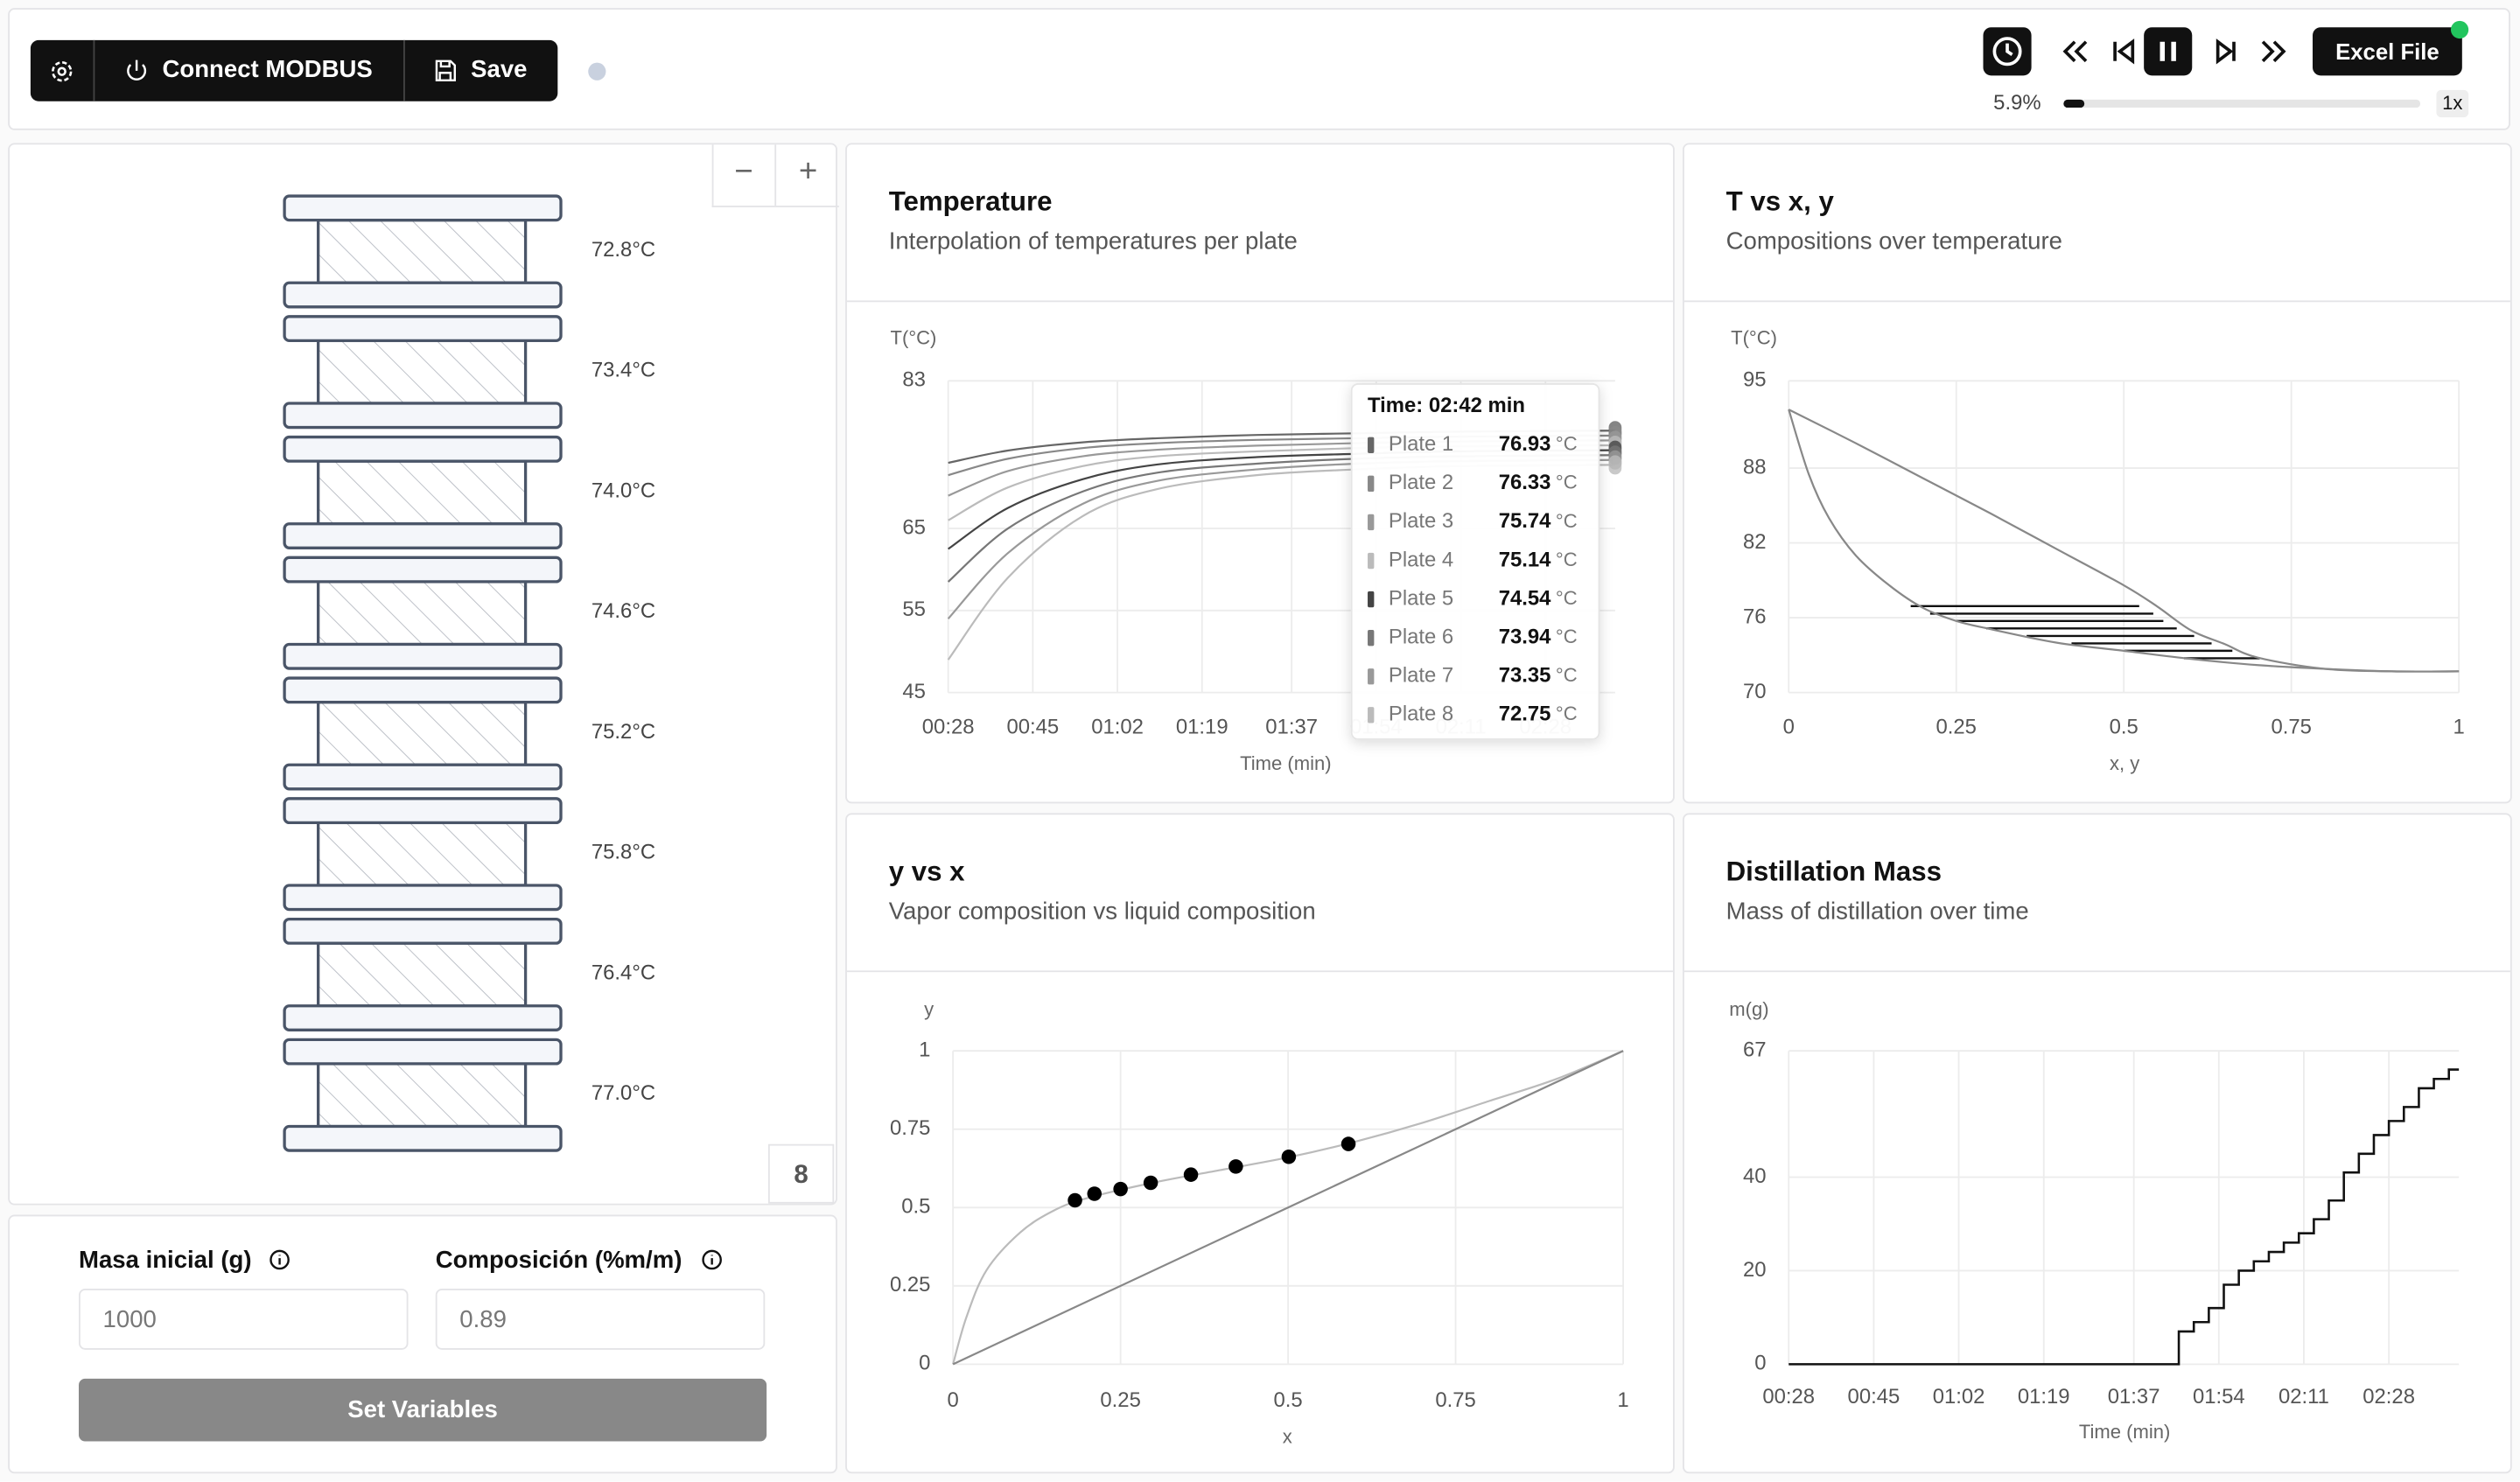 This screenshot has width=2520, height=1482. I want to click on progress-fill, so click(2074, 103).